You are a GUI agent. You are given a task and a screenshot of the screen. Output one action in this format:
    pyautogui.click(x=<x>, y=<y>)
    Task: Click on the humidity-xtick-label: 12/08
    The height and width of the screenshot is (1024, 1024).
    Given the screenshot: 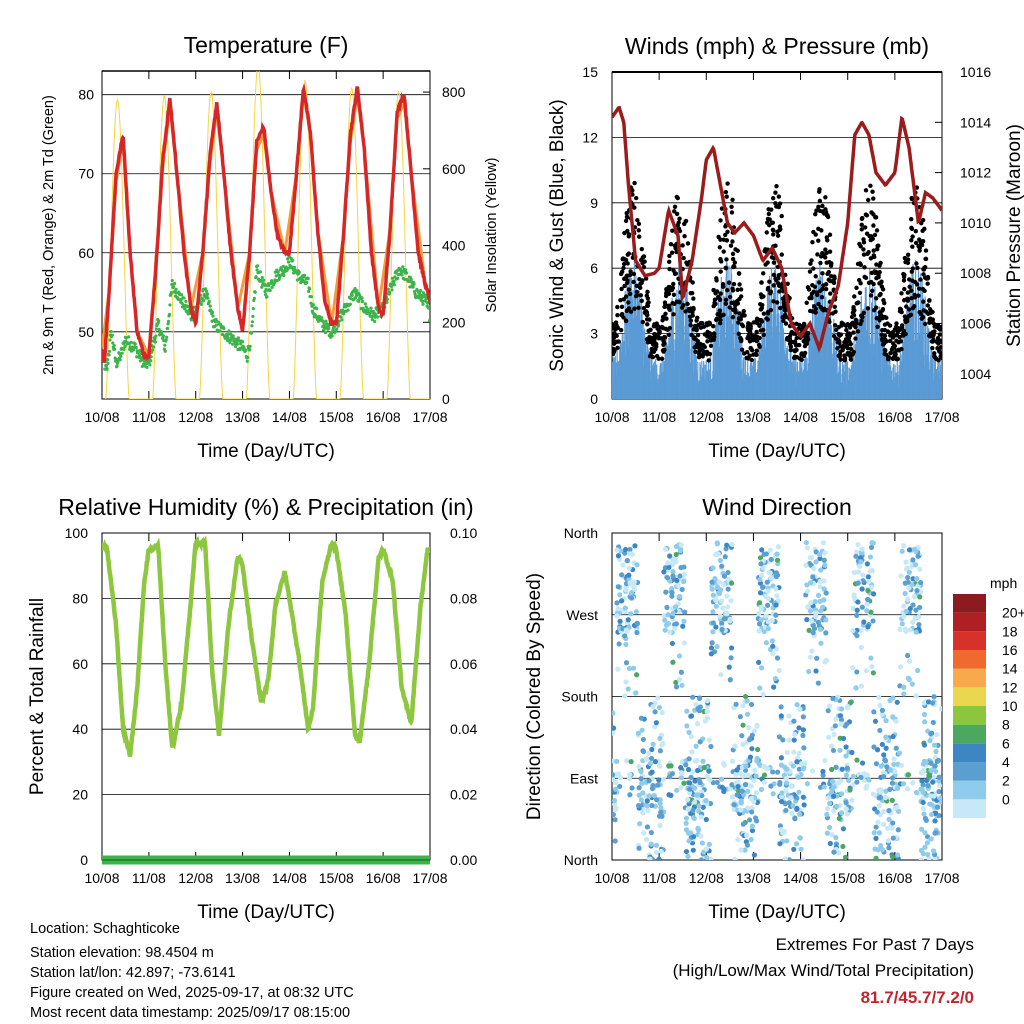 What is the action you would take?
    pyautogui.click(x=195, y=878)
    